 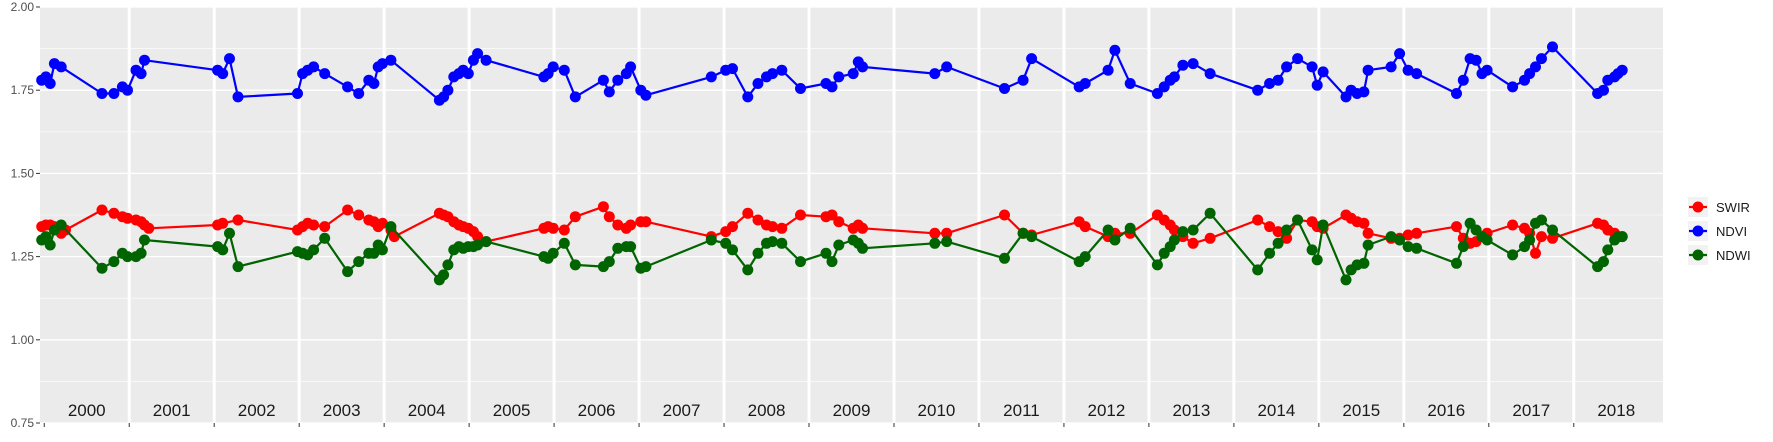 What do you see at coordinates (767, 410) in the screenshot?
I see `year-label: 2008` at bounding box center [767, 410].